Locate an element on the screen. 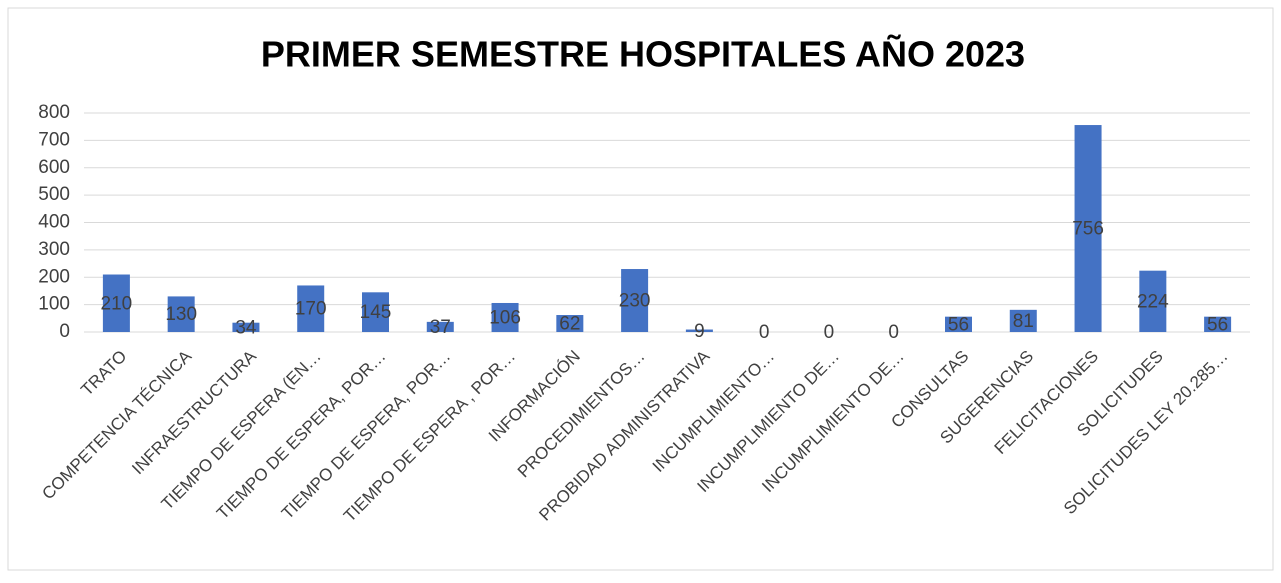  data-label: 756 is located at coordinates (1088, 229).